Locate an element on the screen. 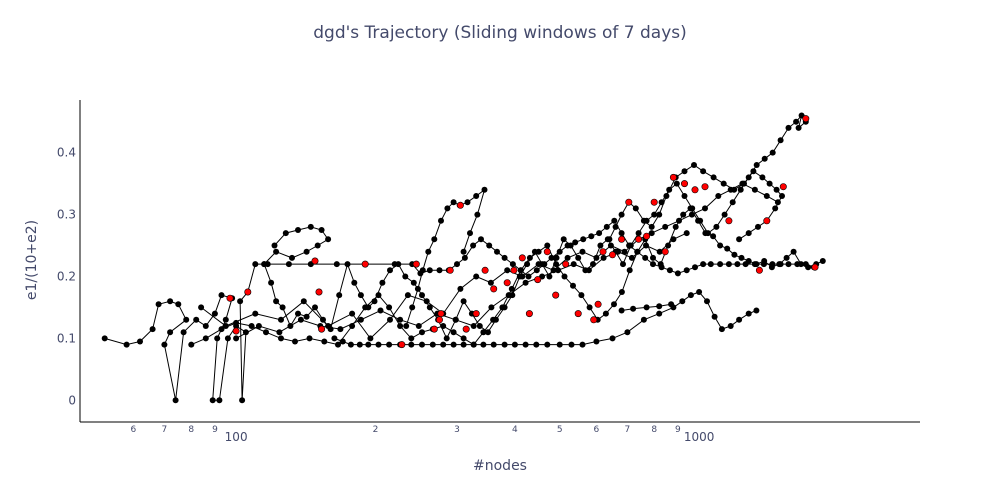 This screenshot has height=500, width=1000. x-minor-tick-label: 4 is located at coordinates (515, 430).